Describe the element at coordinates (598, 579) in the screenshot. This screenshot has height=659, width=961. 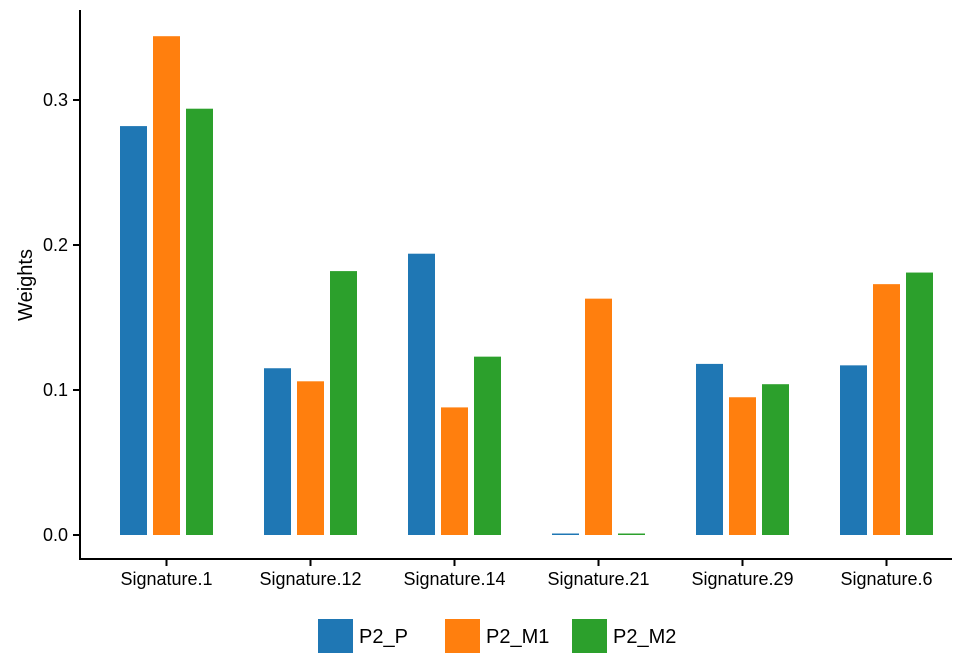
I see `x-tick-label: Signature.21` at that location.